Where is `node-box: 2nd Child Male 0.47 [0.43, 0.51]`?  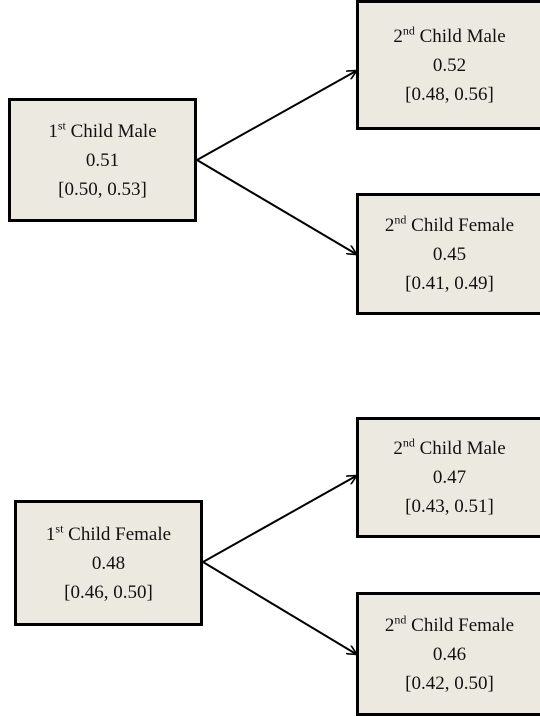
node-box: 2nd Child Male 0.47 [0.43, 0.51] is located at coordinates (448, 477).